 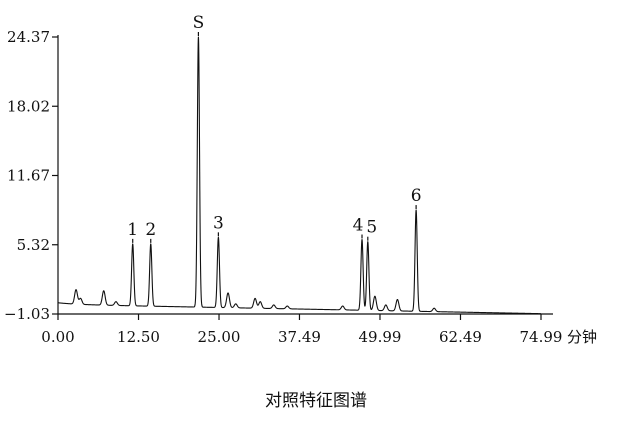 I want to click on y-tick-label: −1.03, so click(x=27, y=314).